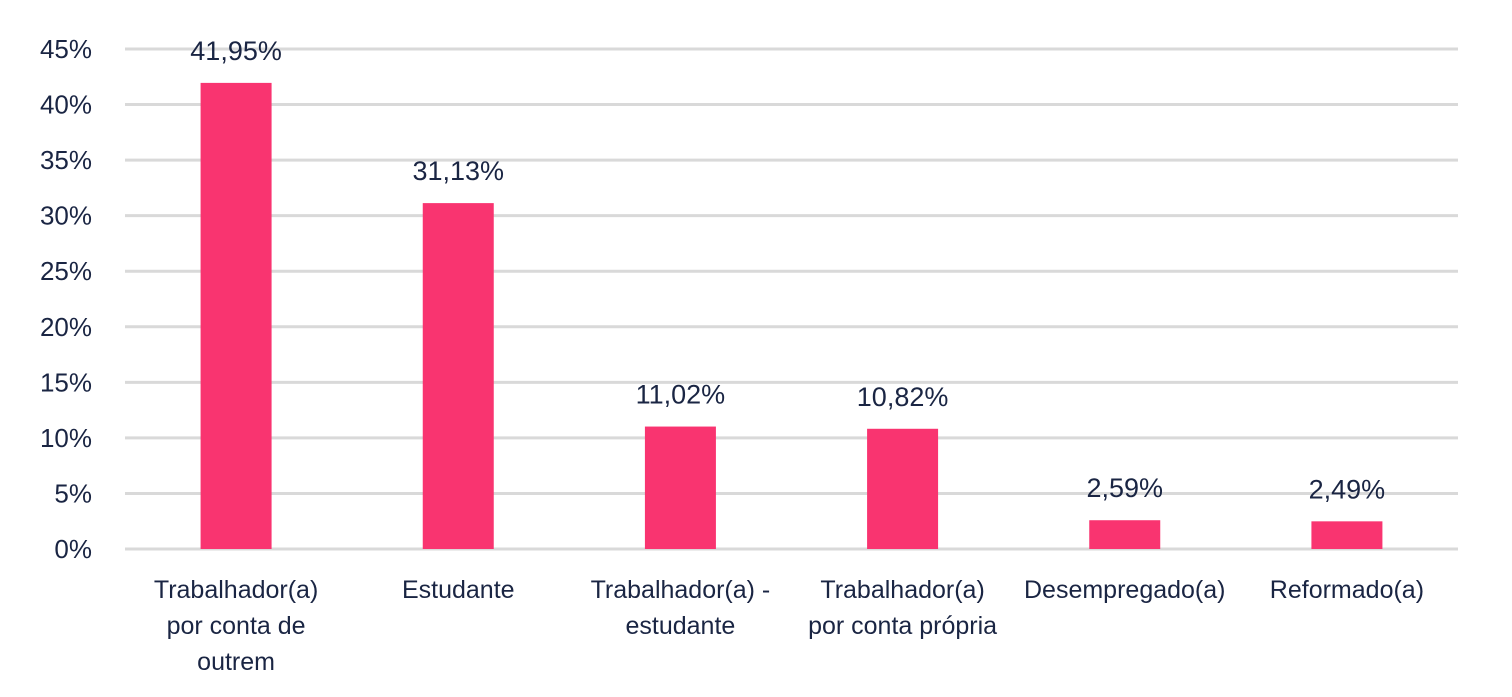 This screenshot has height=697, width=1512. Describe the element at coordinates (903, 397) in the screenshot. I see `data-label: 10,82%` at that location.